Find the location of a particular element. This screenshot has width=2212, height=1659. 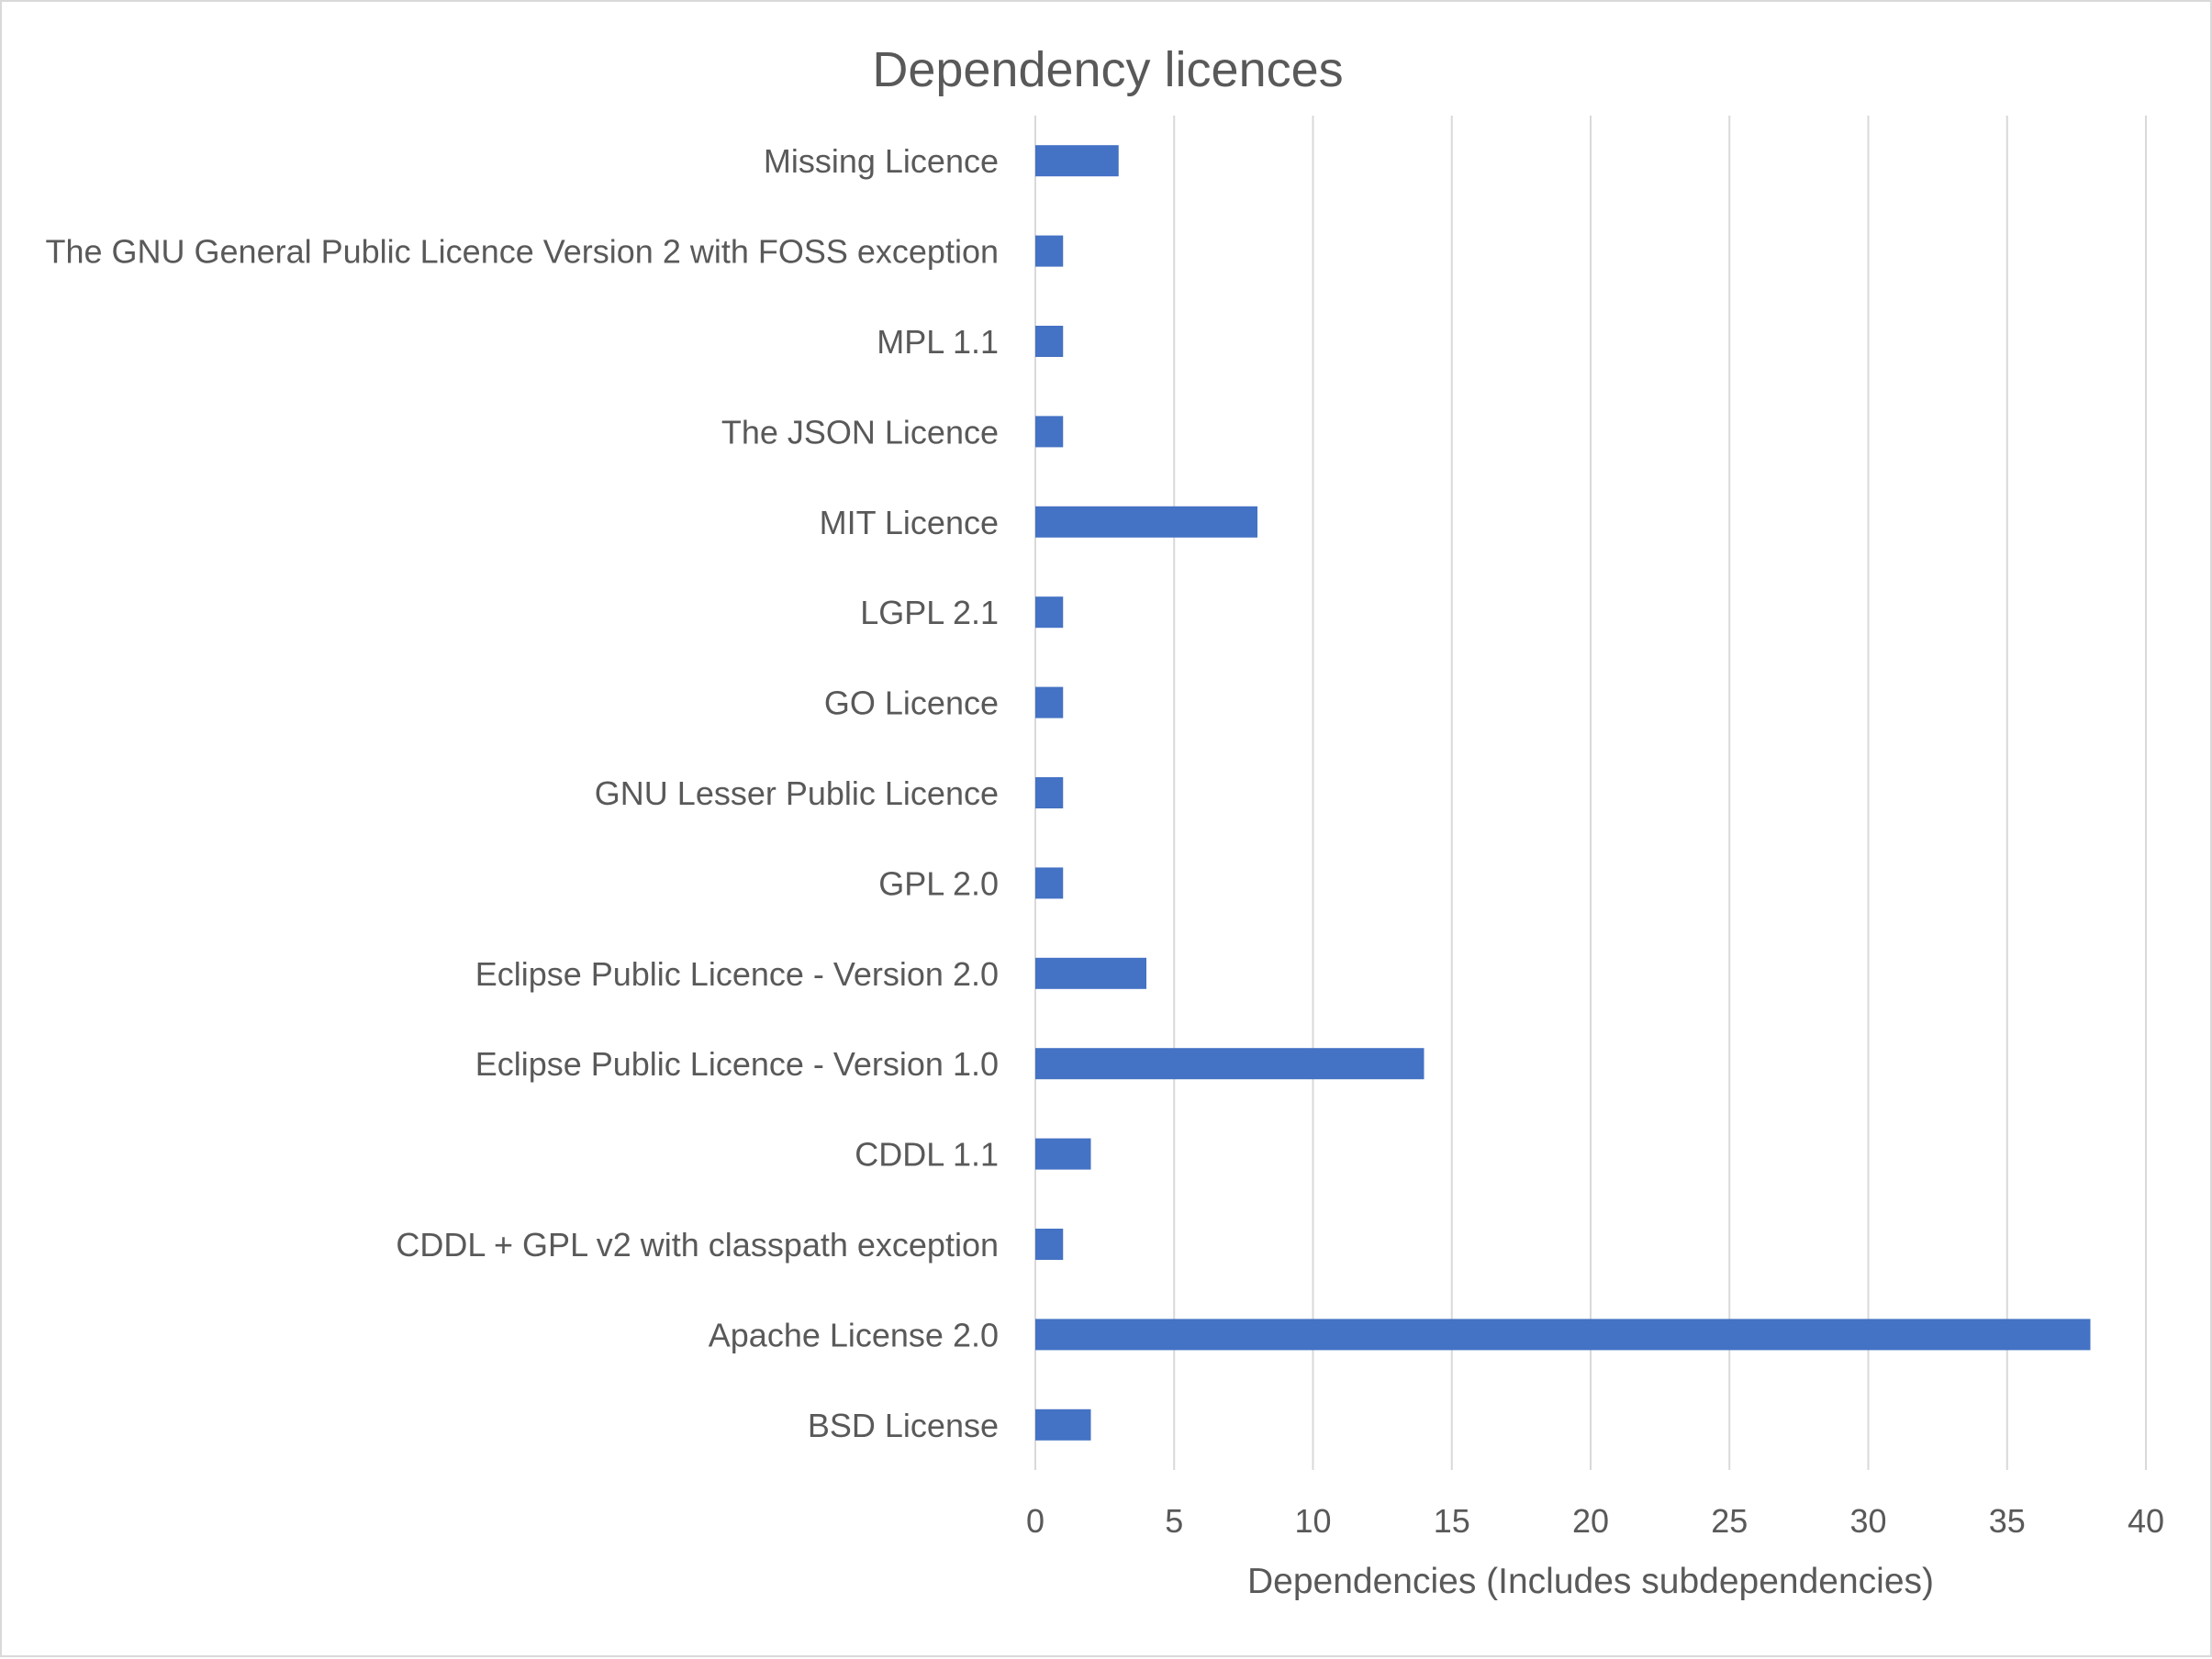

x-tick-label: 40 is located at coordinates (2146, 1521).